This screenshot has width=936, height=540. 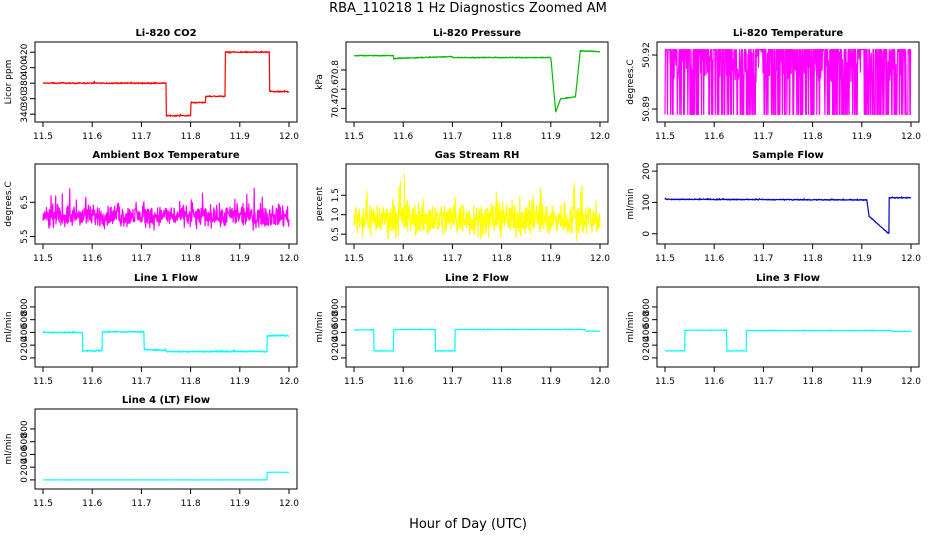 I want to click on y-tick-label: 420, so click(x=25, y=51).